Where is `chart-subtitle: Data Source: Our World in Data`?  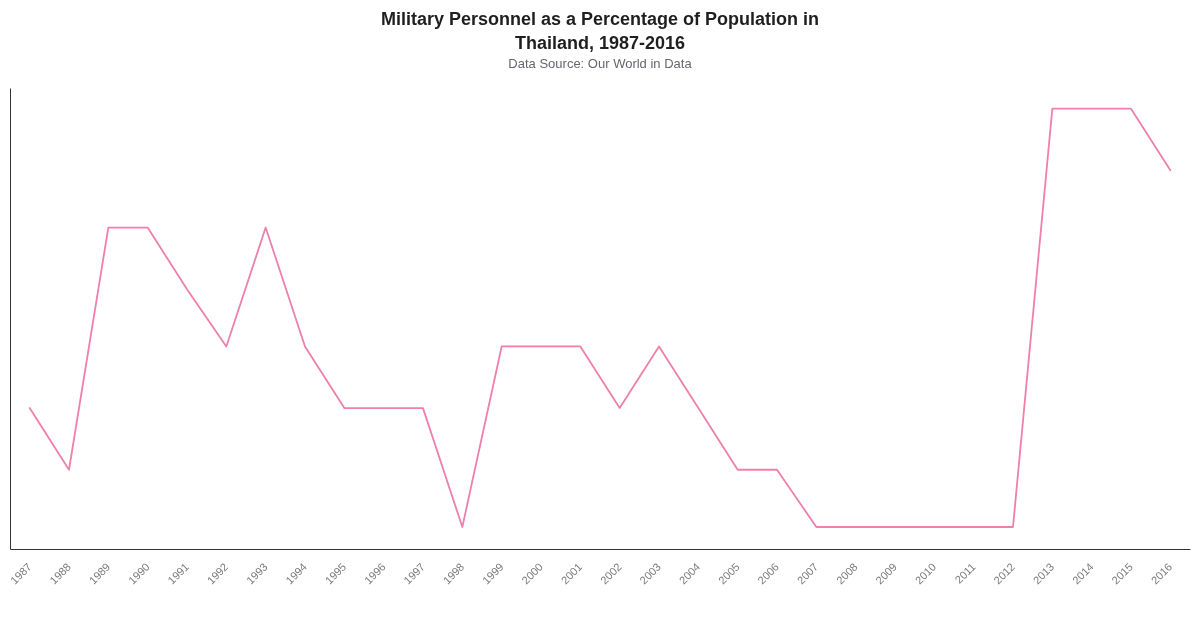 chart-subtitle: Data Source: Our World in Data is located at coordinates (600, 63).